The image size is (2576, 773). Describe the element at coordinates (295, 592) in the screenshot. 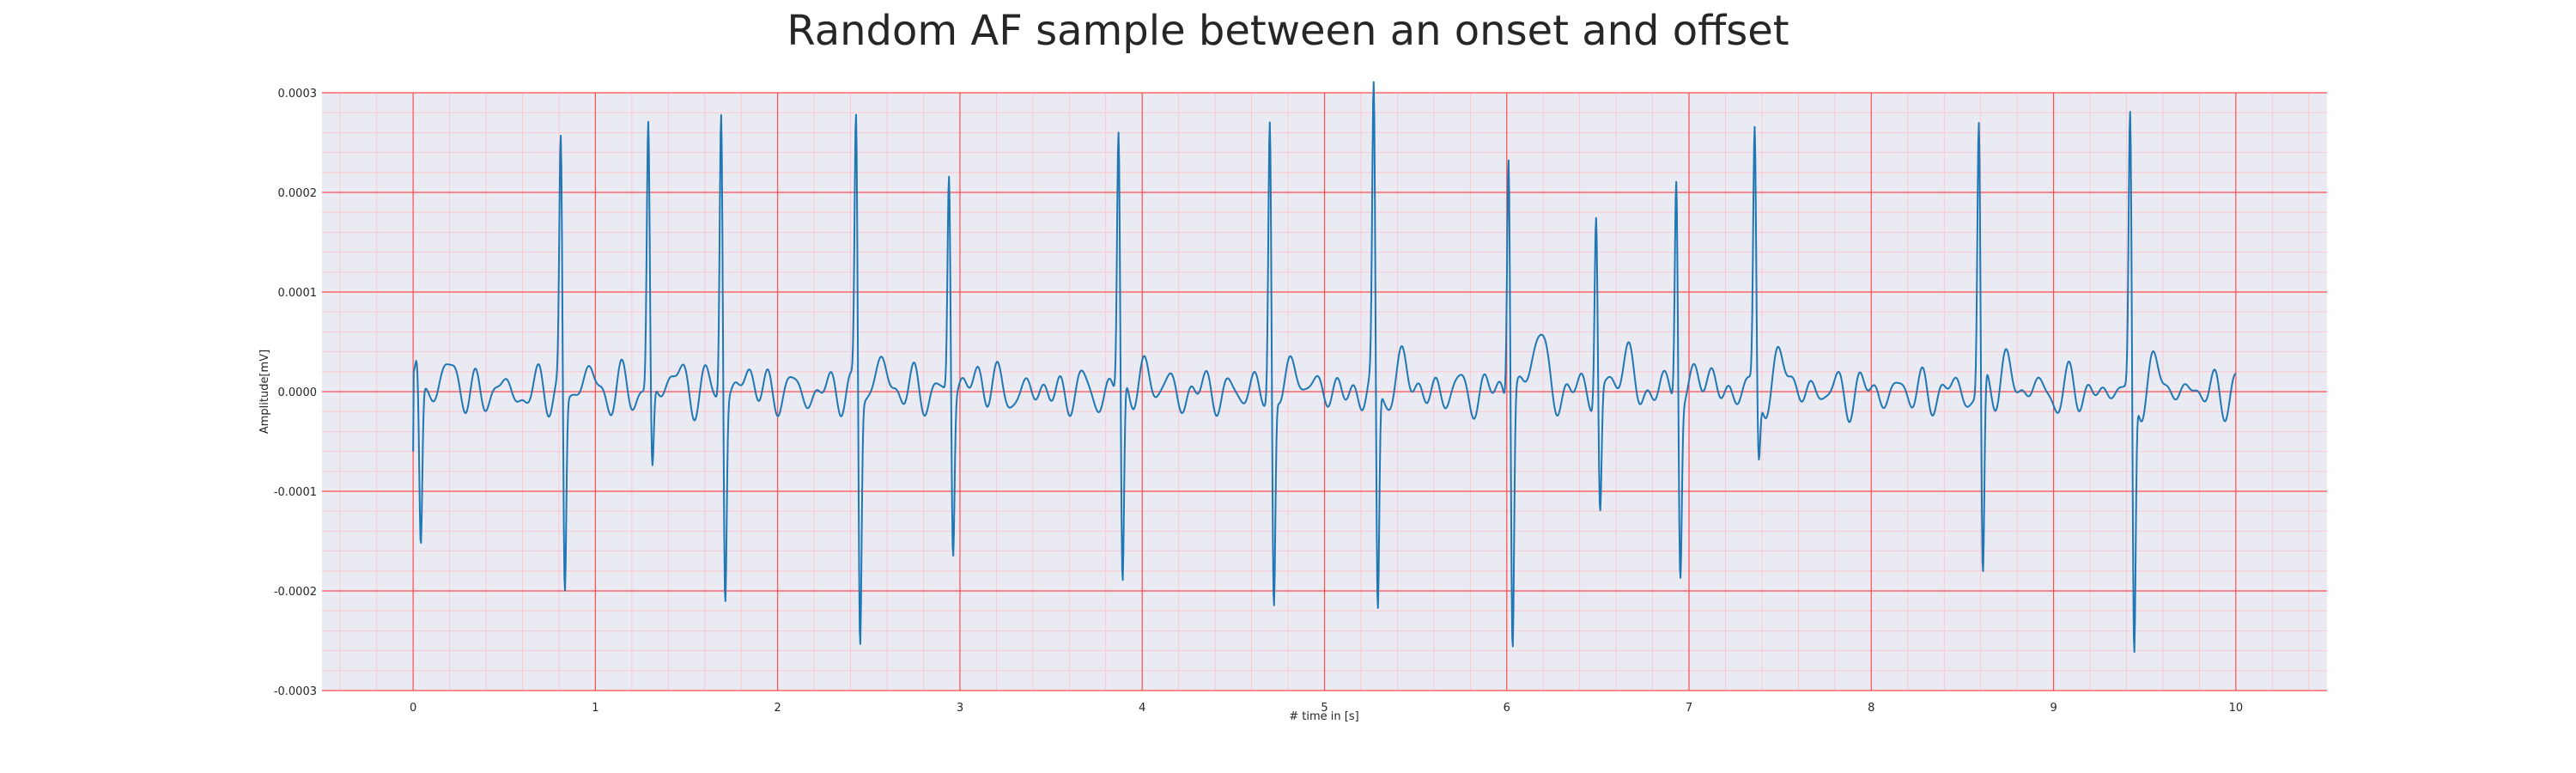

I see `y-tick-label: -0.0002` at that location.